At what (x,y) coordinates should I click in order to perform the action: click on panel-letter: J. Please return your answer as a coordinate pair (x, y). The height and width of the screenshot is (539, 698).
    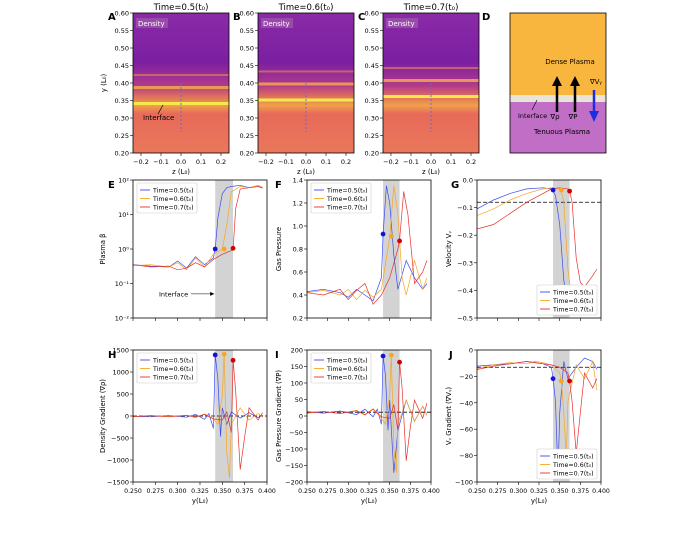
    Looking at the image, I should click on (450, 355).